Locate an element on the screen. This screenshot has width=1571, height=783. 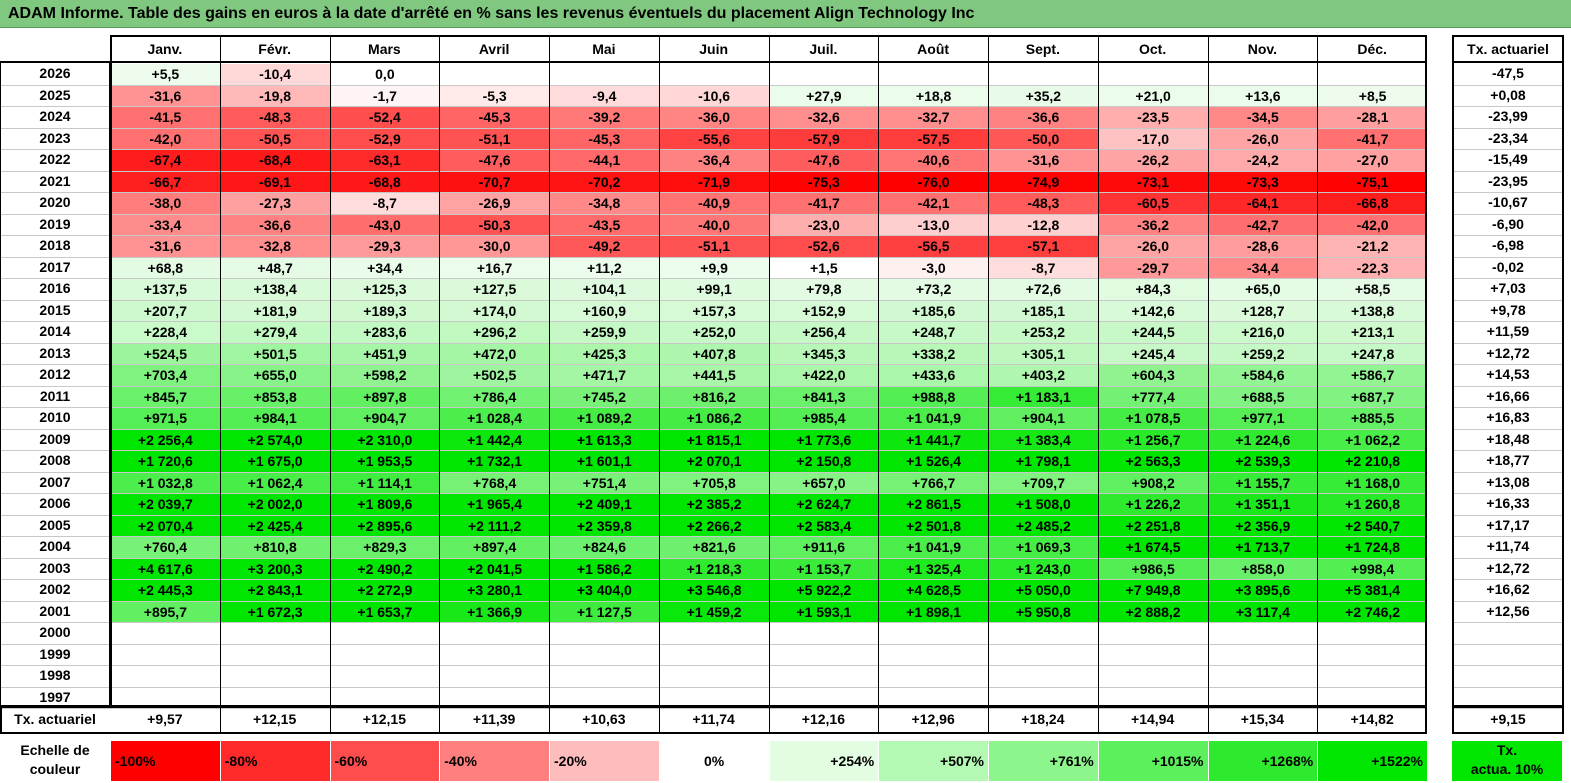
table-cell: +2 041,5 is located at coordinates (494, 568).